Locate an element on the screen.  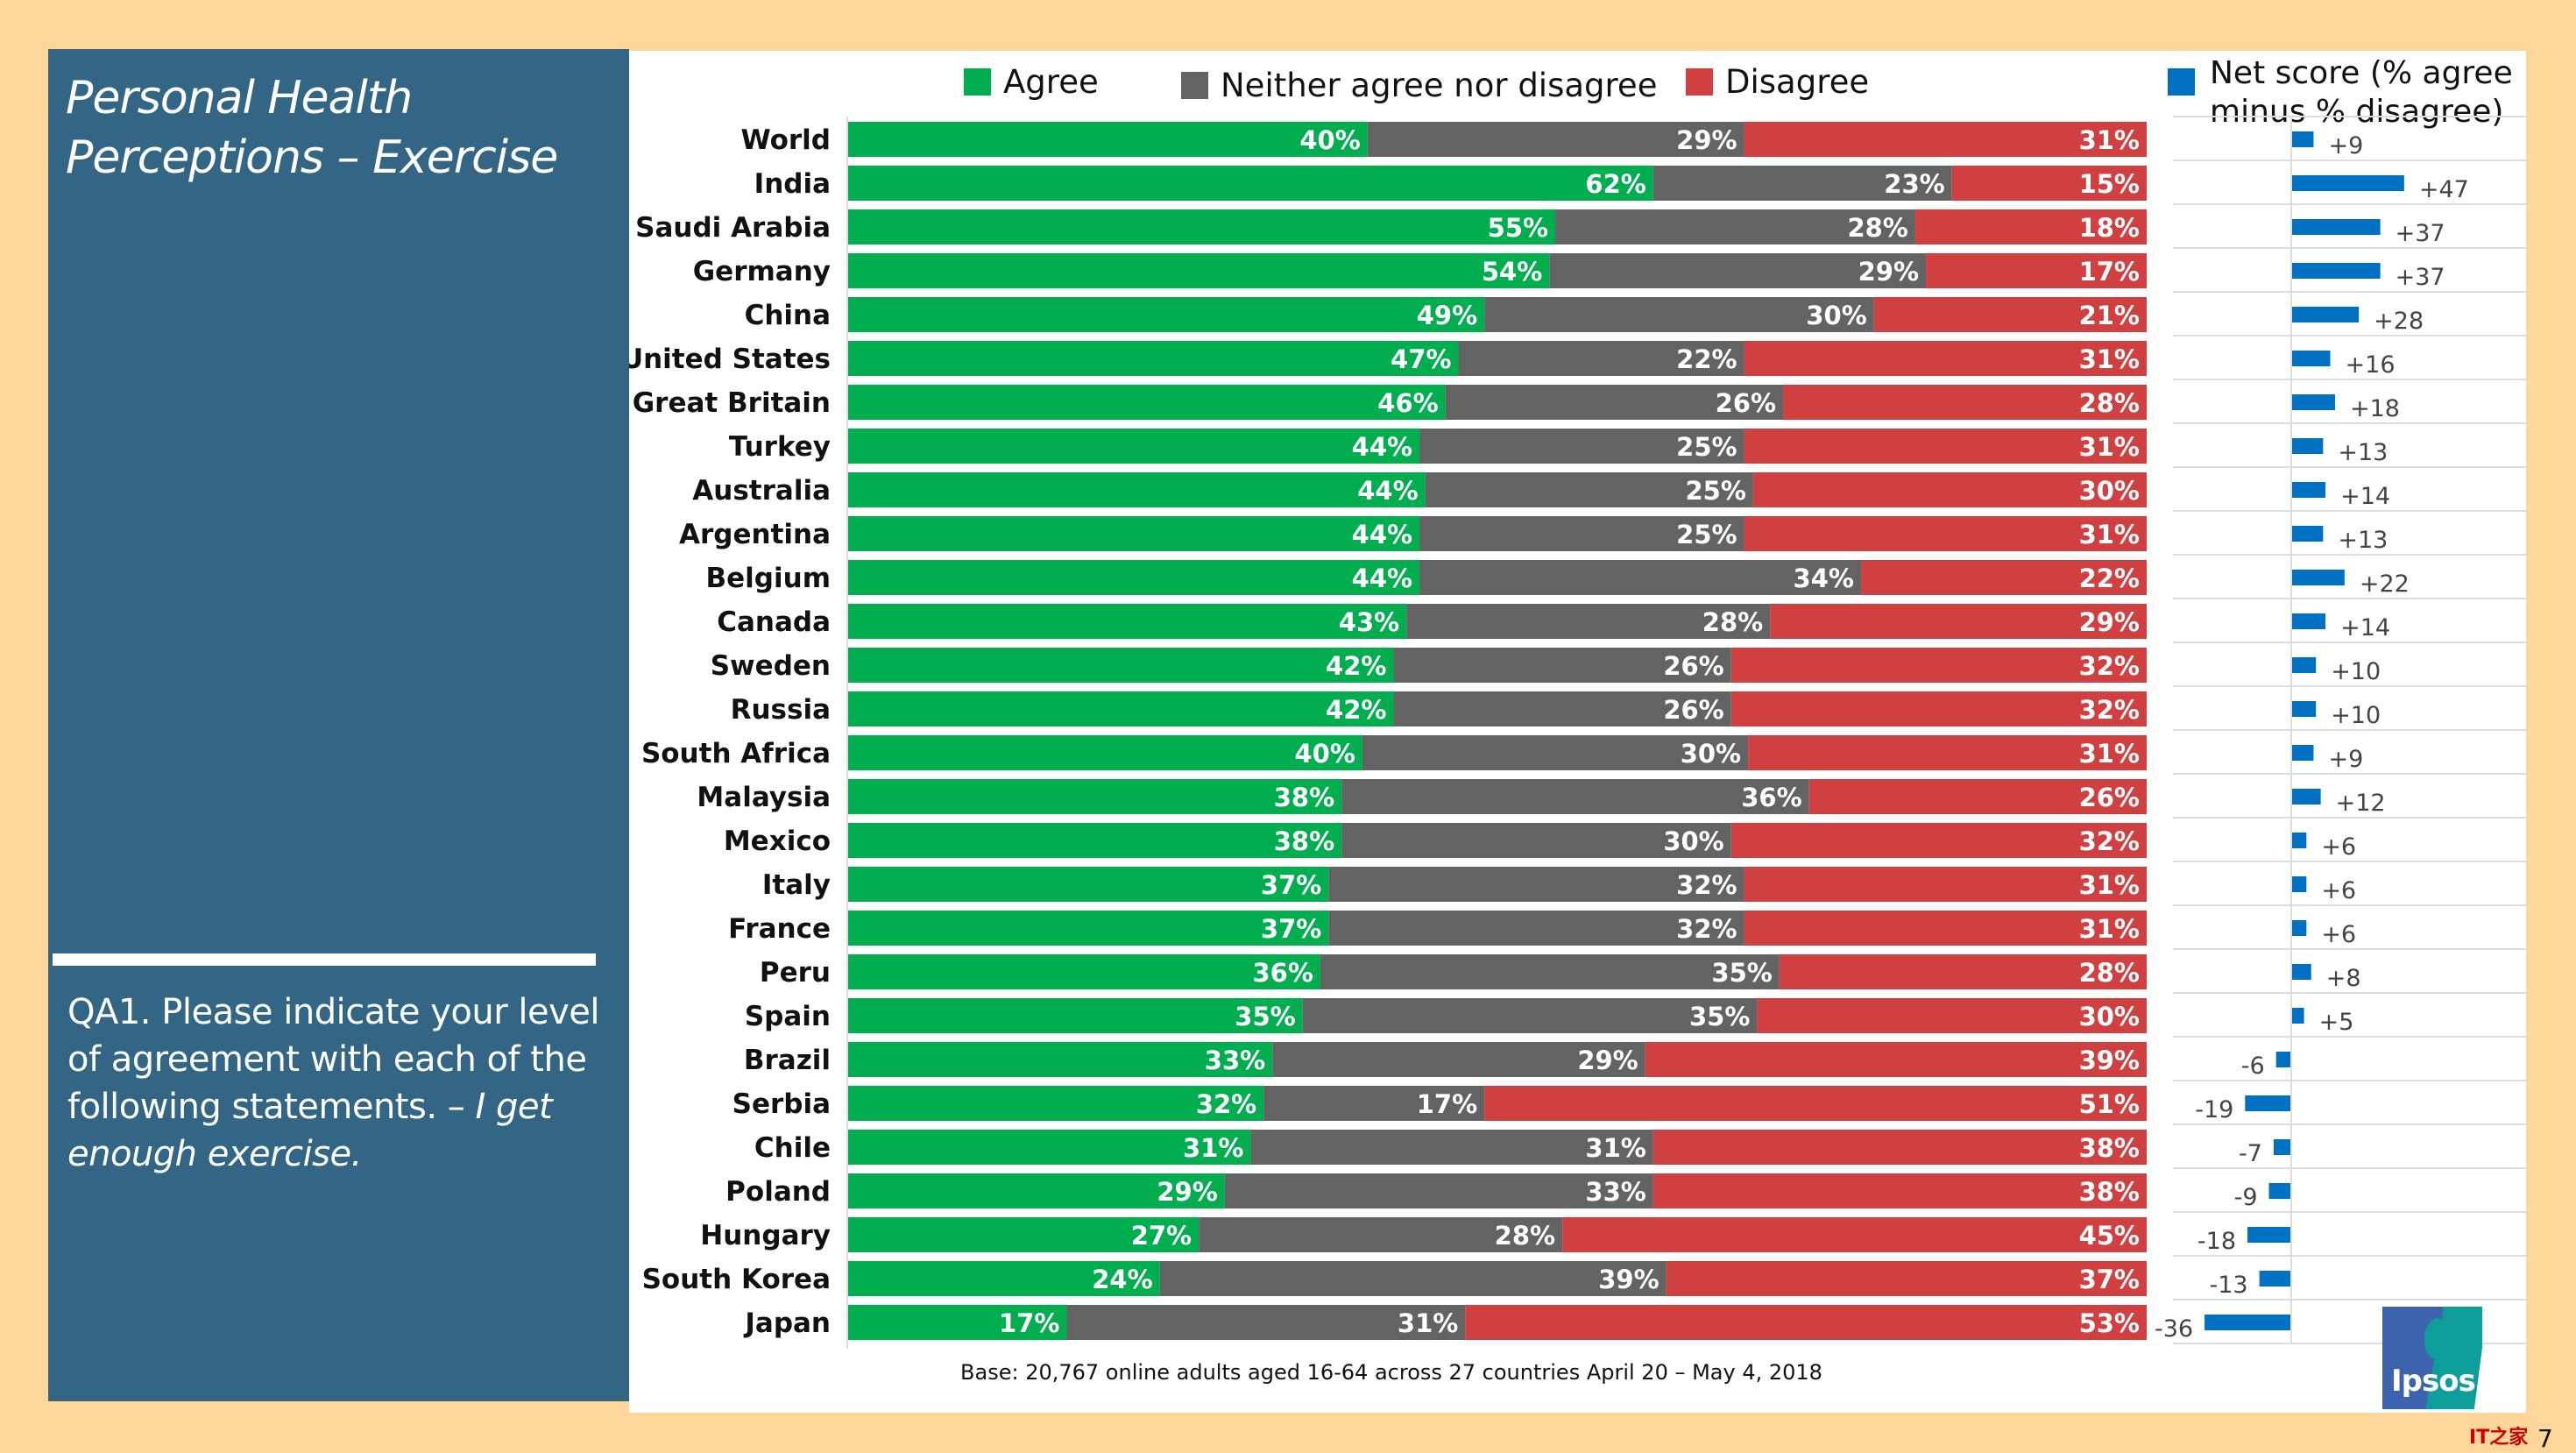
legend-swatch-agree is located at coordinates (977, 82).